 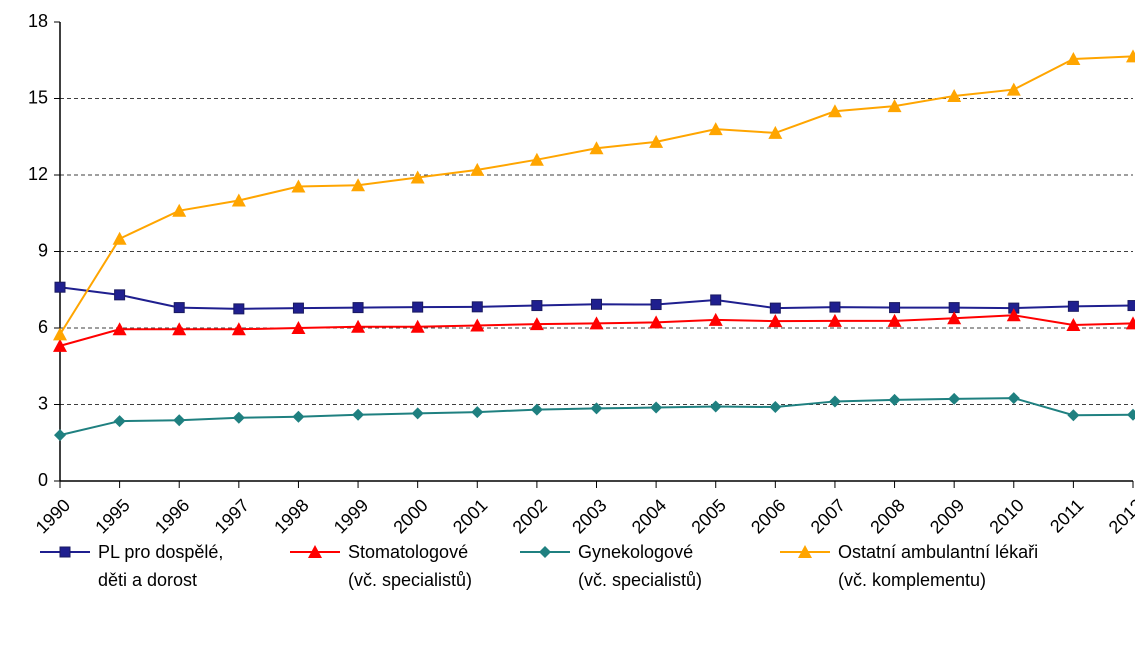 I want to click on x-tick-label: 2004, so click(x=649, y=516).